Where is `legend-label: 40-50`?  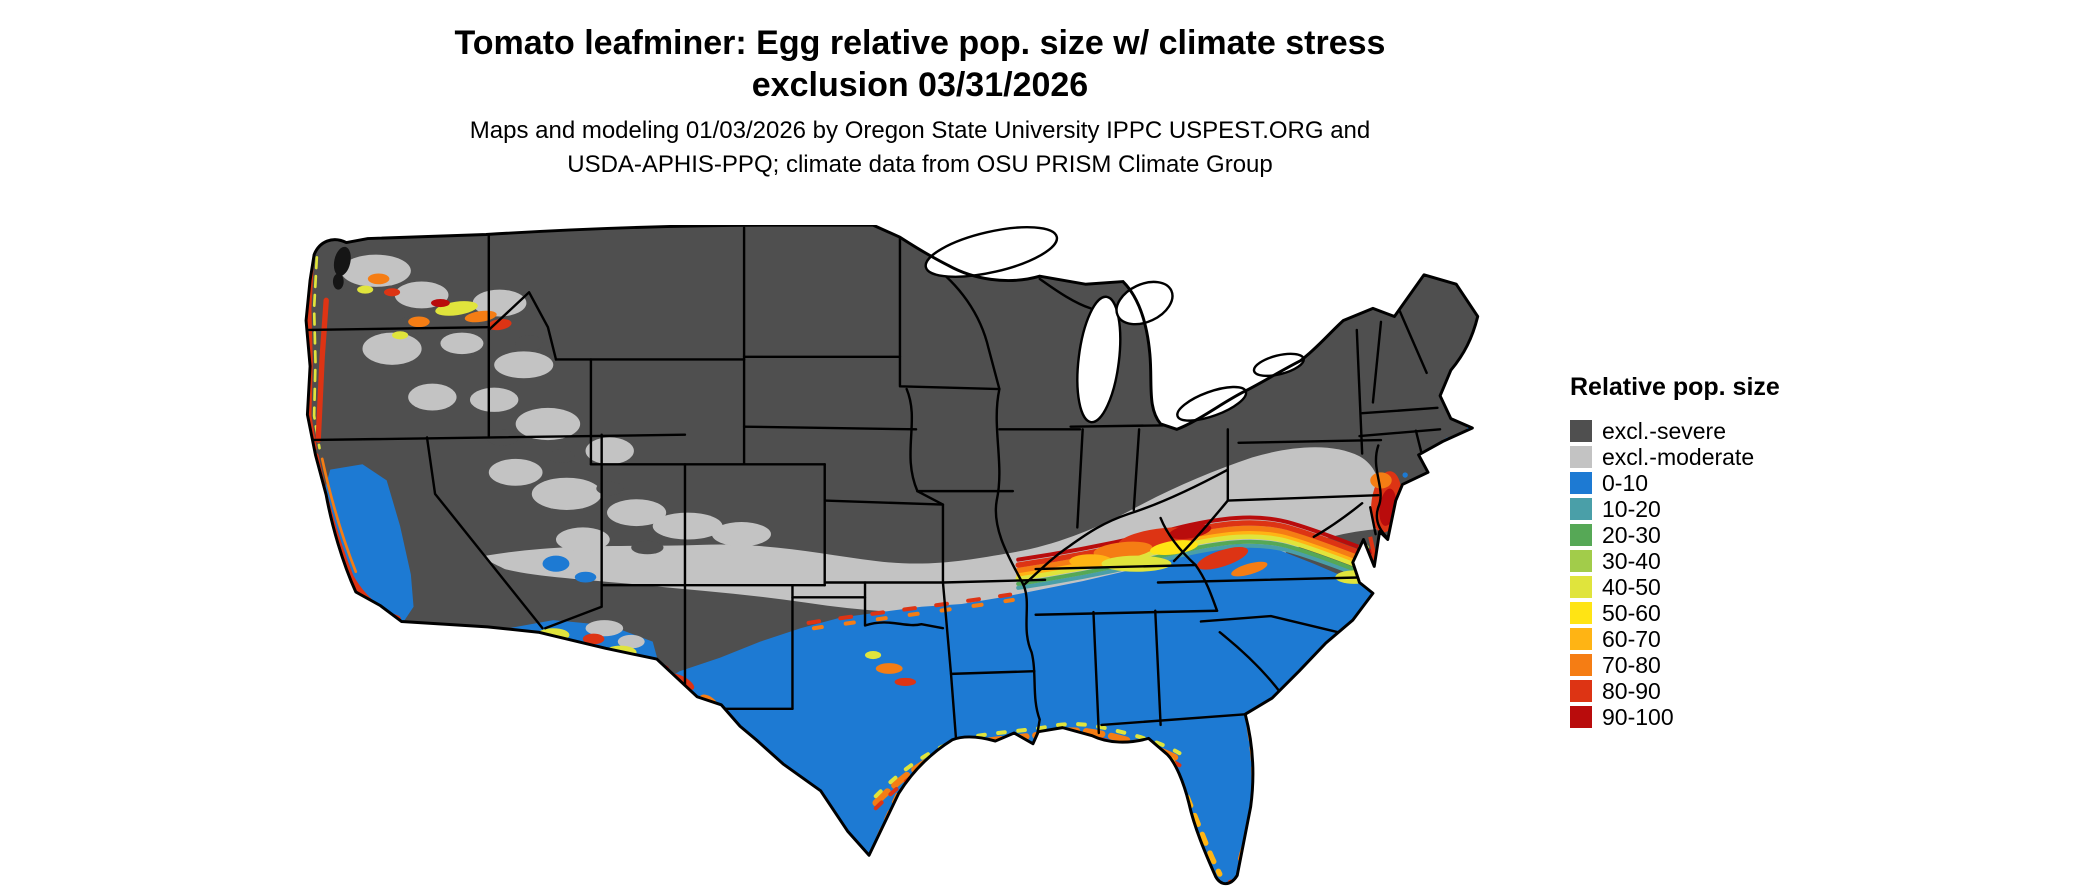
legend-label: 40-50 is located at coordinates (1631, 587).